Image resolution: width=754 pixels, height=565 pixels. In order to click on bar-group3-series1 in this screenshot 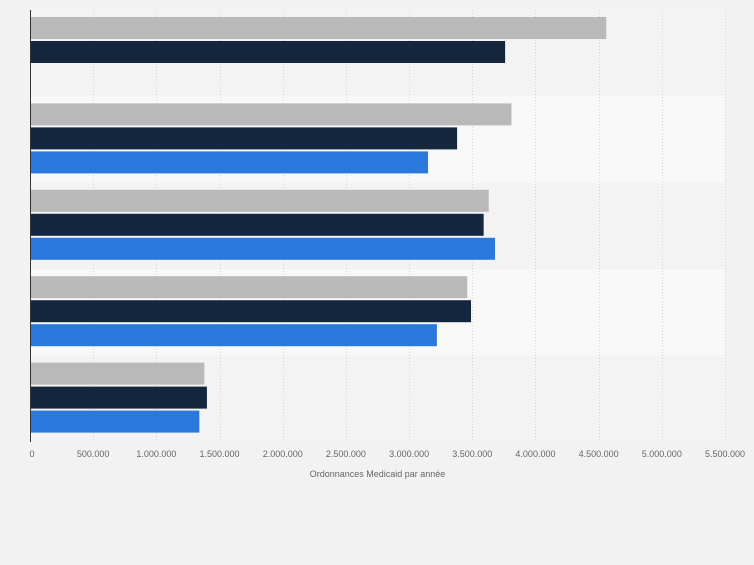, I will do `click(259, 200)`.